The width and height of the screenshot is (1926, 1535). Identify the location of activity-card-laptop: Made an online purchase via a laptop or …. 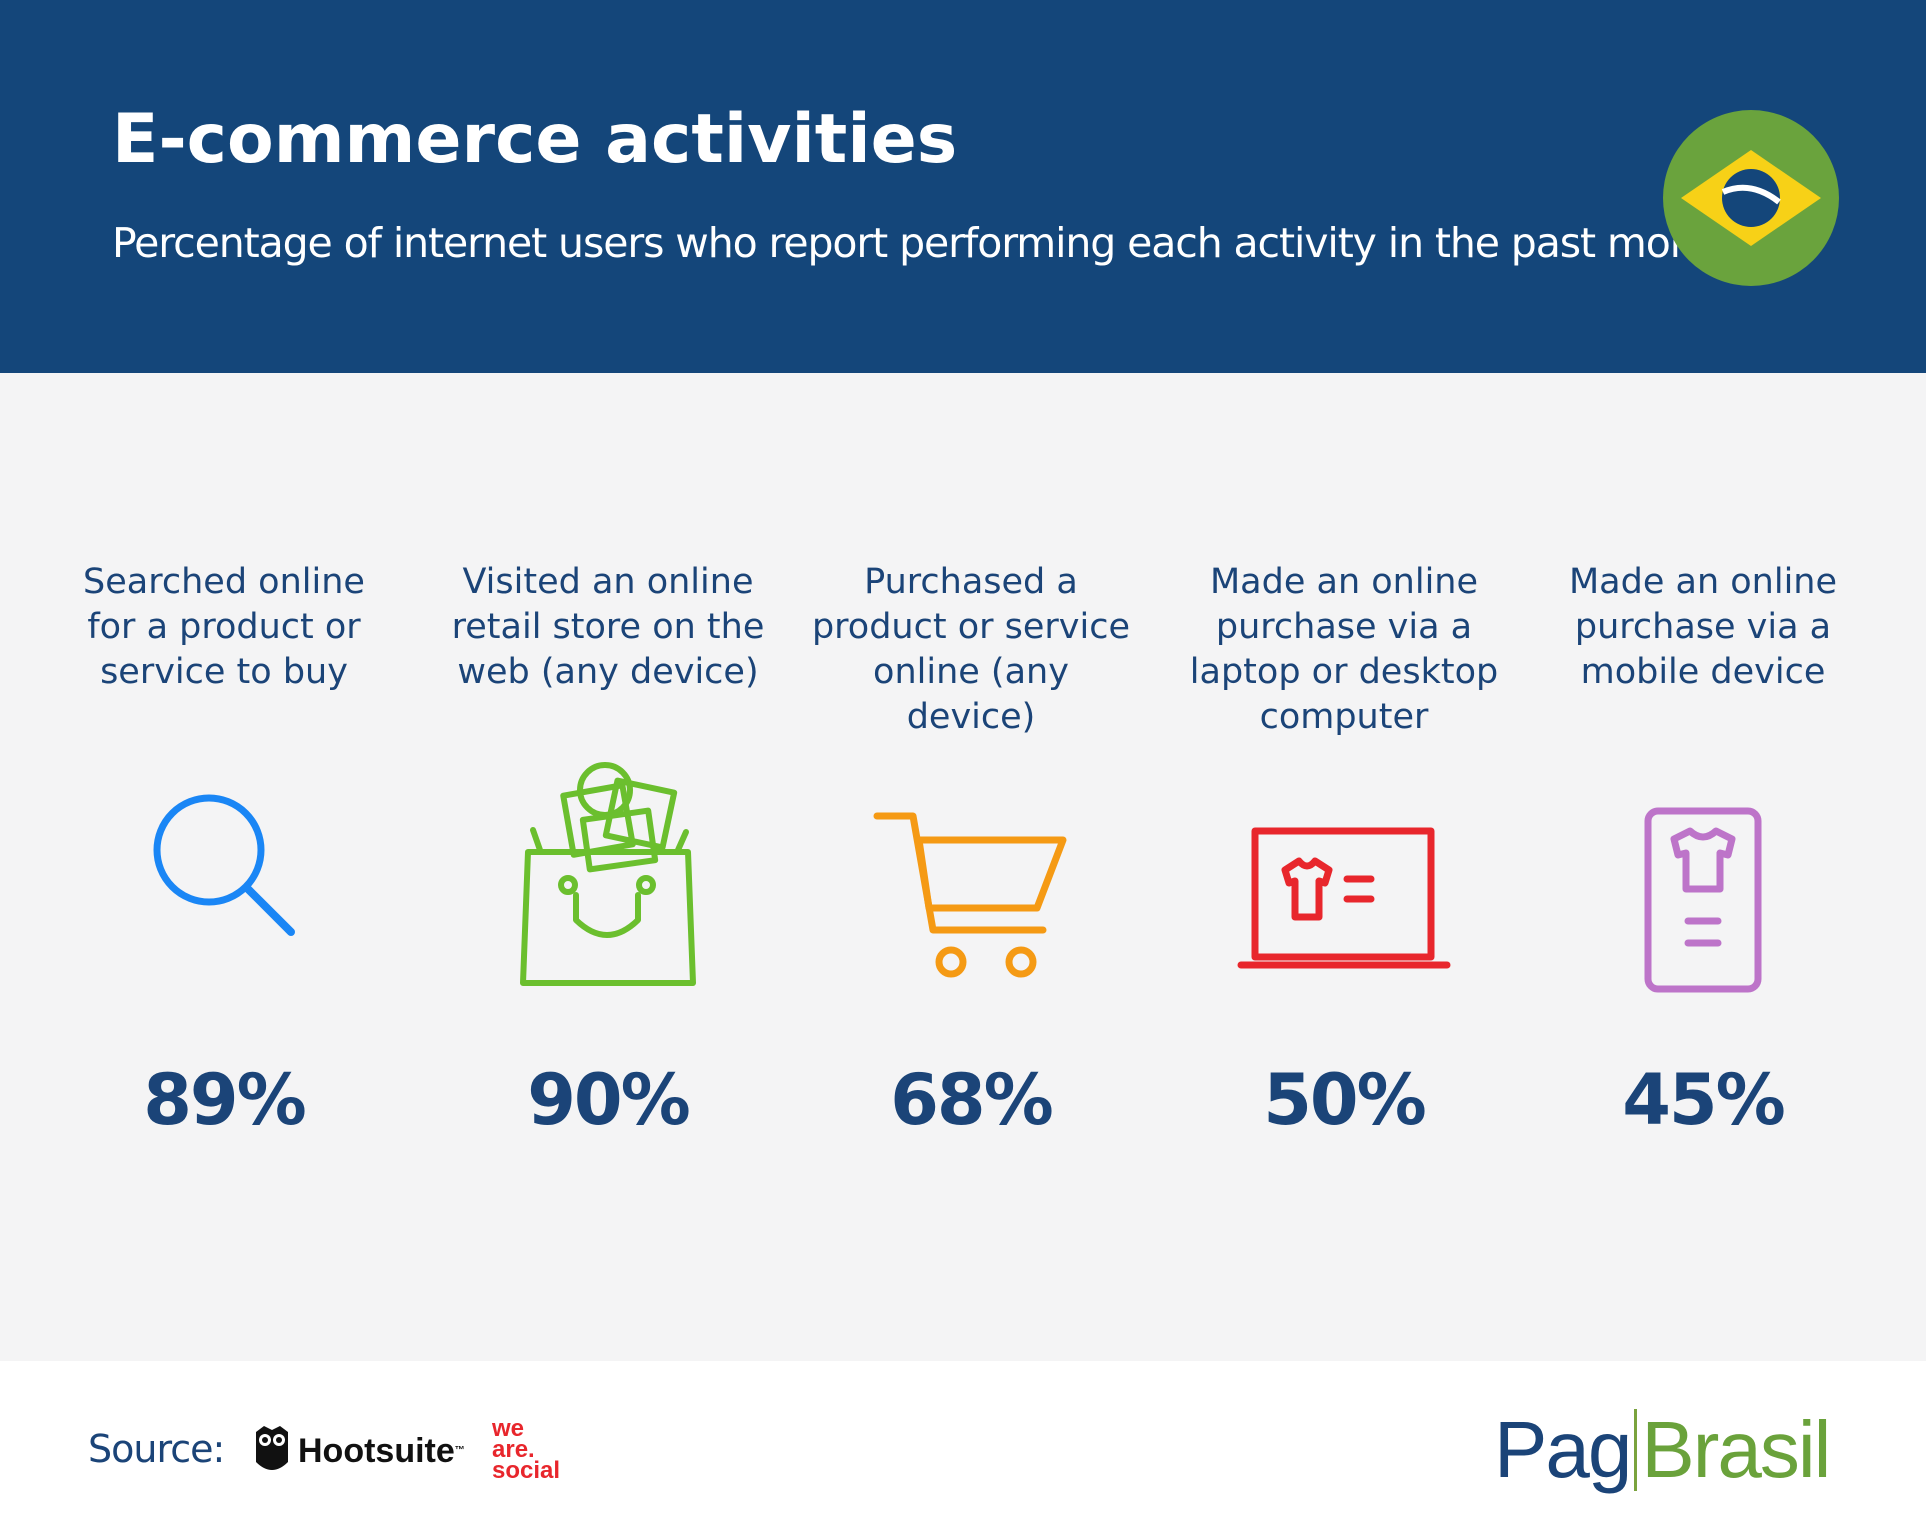
(1344, 850).